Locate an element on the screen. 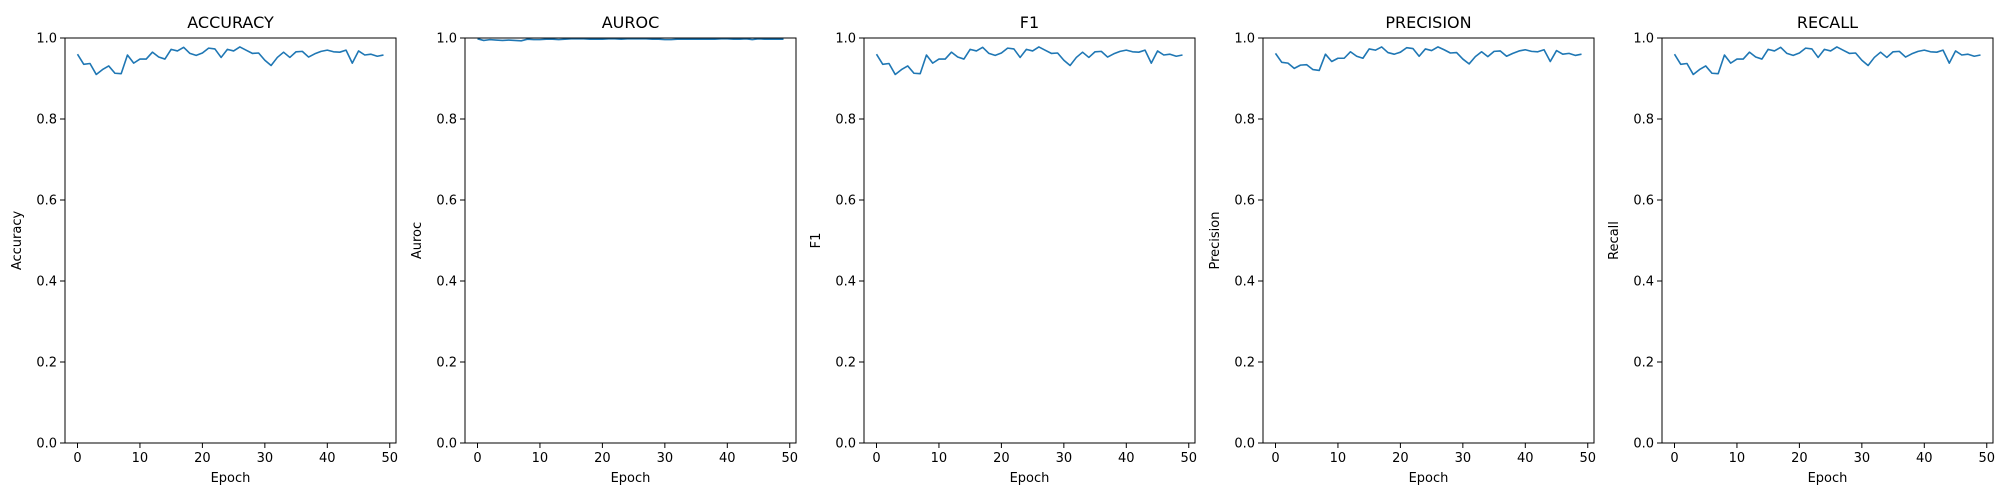  auroc-plot-frame is located at coordinates (630, 240).